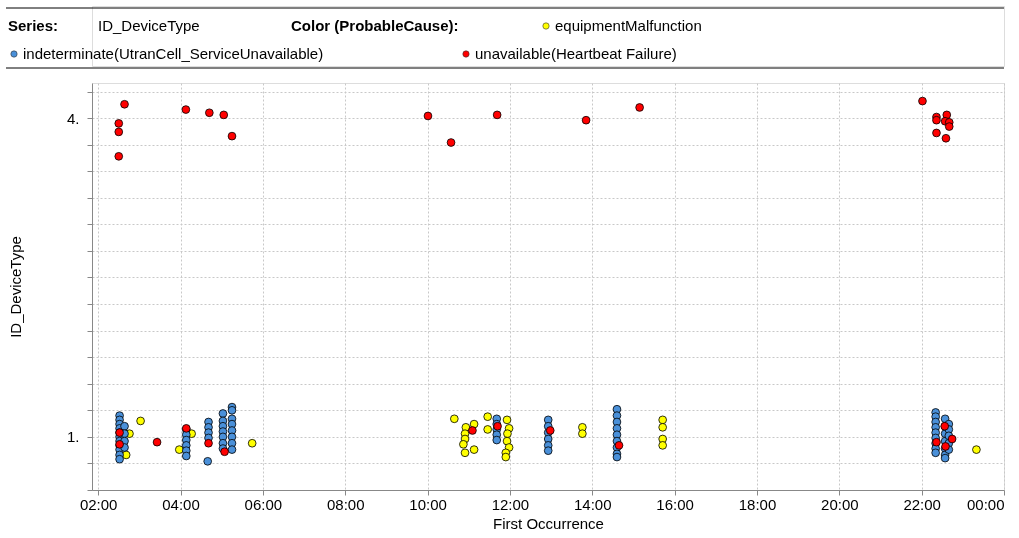 This screenshot has height=538, width=1019. What do you see at coordinates (510, 504) in the screenshot?
I see `x-tick-label: 12:00` at bounding box center [510, 504].